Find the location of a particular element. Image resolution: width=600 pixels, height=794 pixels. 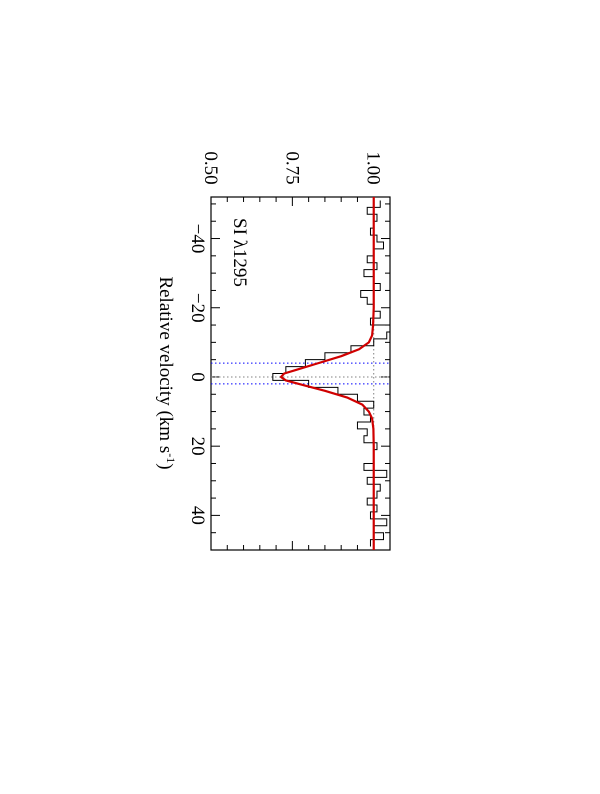

line-annotation: SI λ1295 is located at coordinates (239, 252).